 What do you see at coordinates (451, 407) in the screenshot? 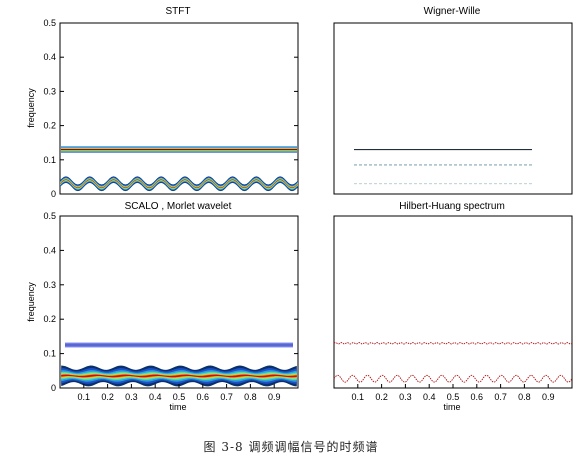
I see `hht-xlabel: time` at bounding box center [451, 407].